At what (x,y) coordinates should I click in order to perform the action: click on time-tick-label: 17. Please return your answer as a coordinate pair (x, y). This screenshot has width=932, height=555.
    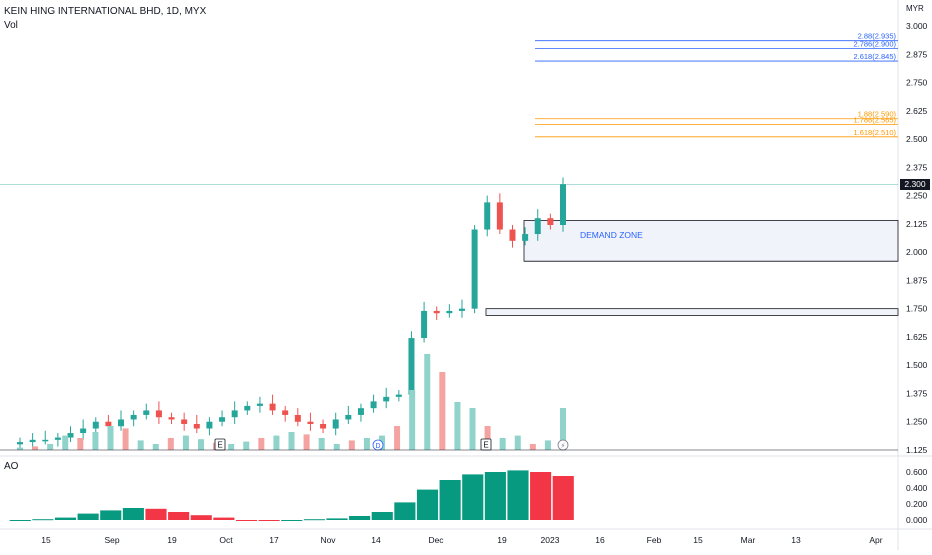
    Looking at the image, I should click on (274, 540).